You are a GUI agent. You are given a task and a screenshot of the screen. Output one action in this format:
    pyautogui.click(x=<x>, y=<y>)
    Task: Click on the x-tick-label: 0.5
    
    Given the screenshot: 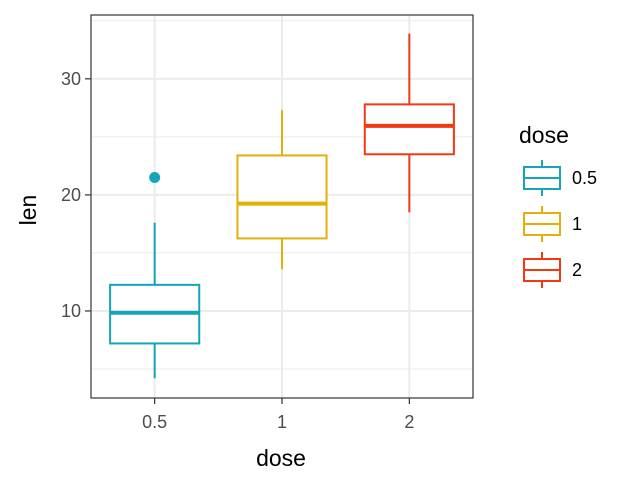 What is the action you would take?
    pyautogui.click(x=154, y=422)
    